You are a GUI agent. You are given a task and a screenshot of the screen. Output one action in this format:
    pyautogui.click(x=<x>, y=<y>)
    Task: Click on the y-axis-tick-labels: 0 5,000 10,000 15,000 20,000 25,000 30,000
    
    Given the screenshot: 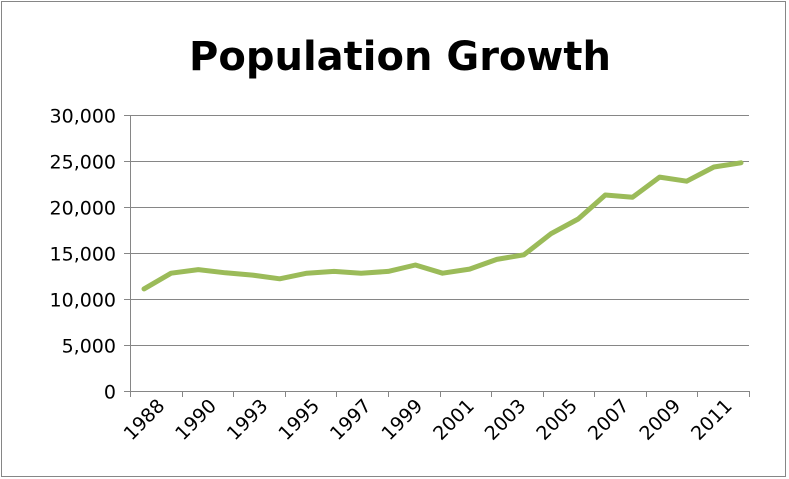 What is the action you would take?
    pyautogui.click(x=83, y=255)
    